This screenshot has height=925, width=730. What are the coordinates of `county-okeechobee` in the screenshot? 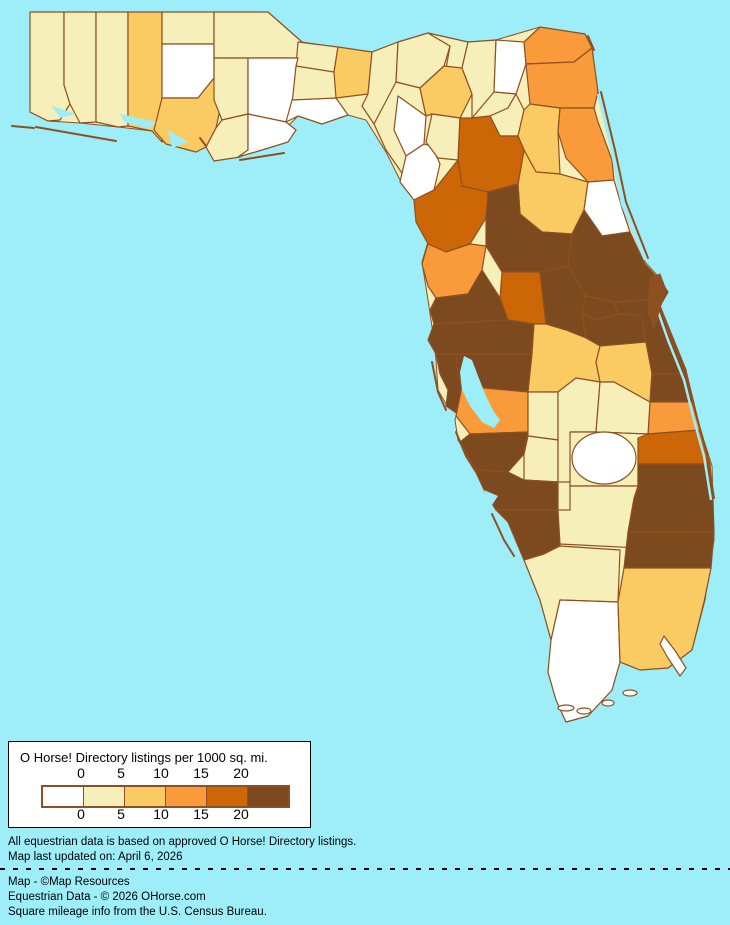 It's located at (623, 408).